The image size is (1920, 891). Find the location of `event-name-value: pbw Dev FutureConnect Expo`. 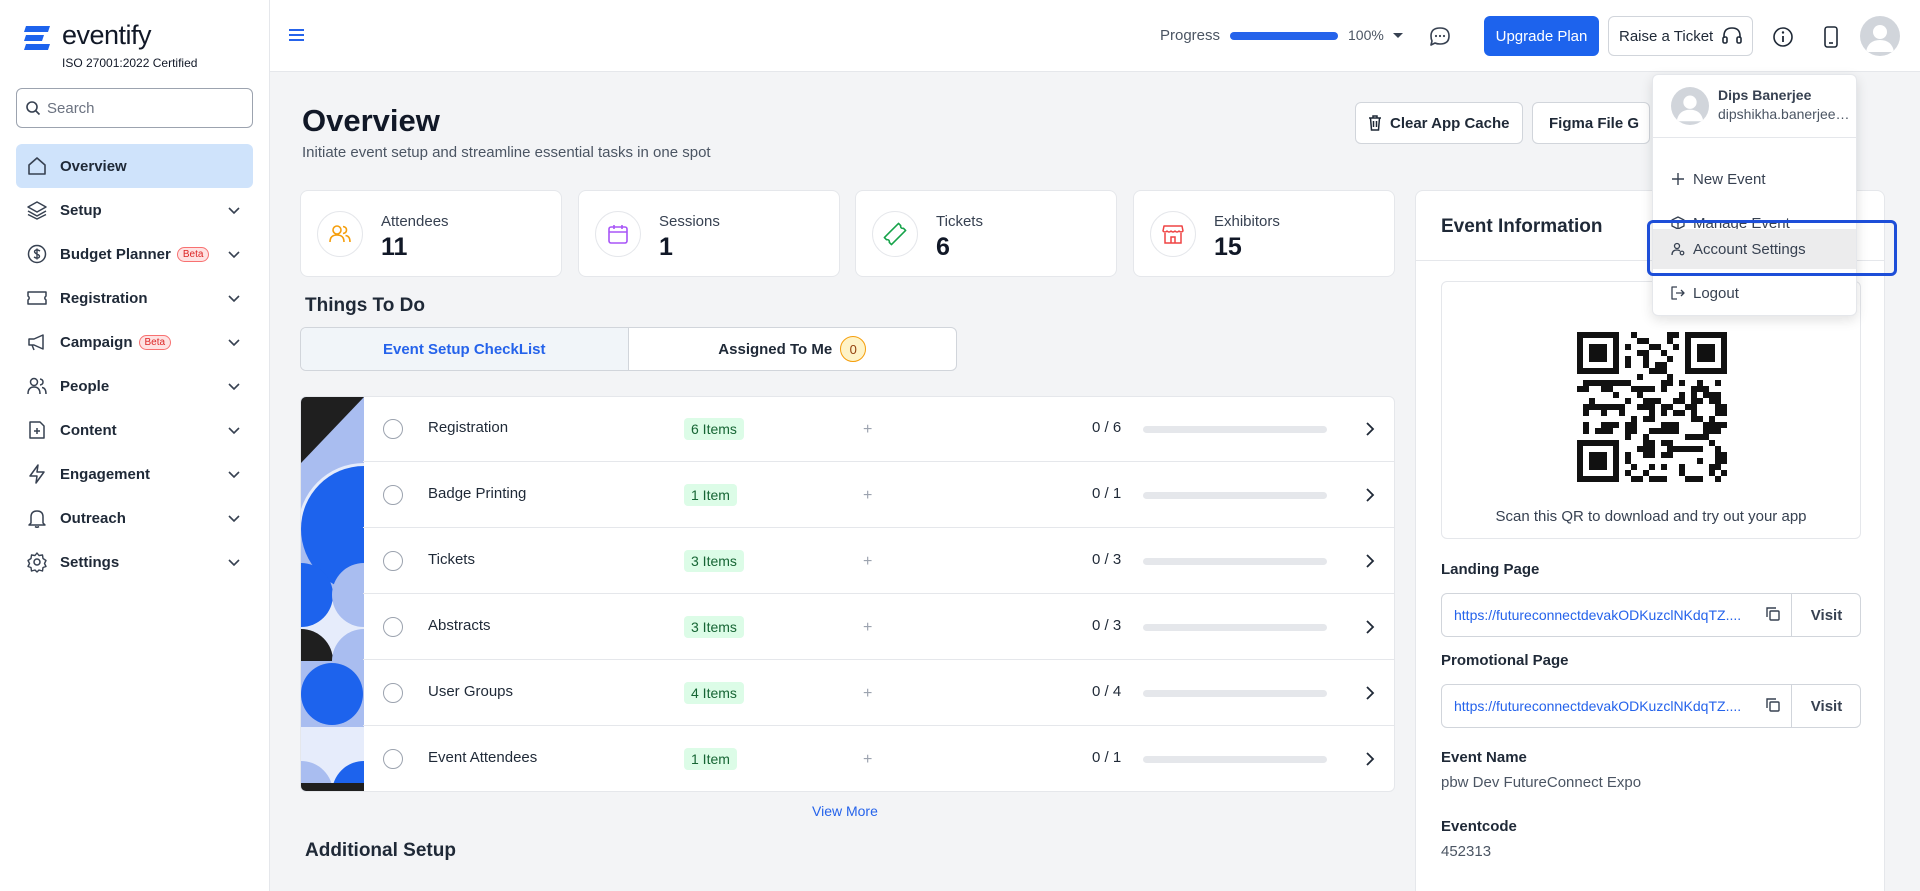

event-name-value: pbw Dev FutureConnect Expo is located at coordinates (1541, 782).